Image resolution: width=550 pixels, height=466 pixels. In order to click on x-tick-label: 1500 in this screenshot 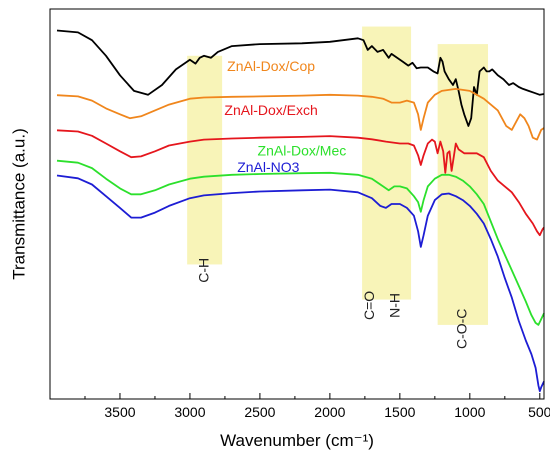, I will do `click(399, 412)`.